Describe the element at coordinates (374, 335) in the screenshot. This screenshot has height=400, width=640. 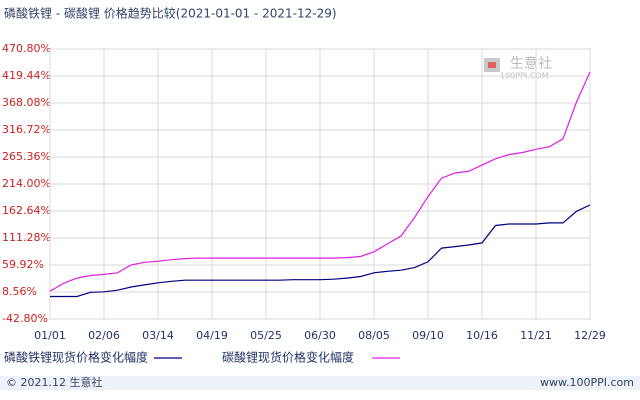
I see `x-tick-label: 08/05` at that location.